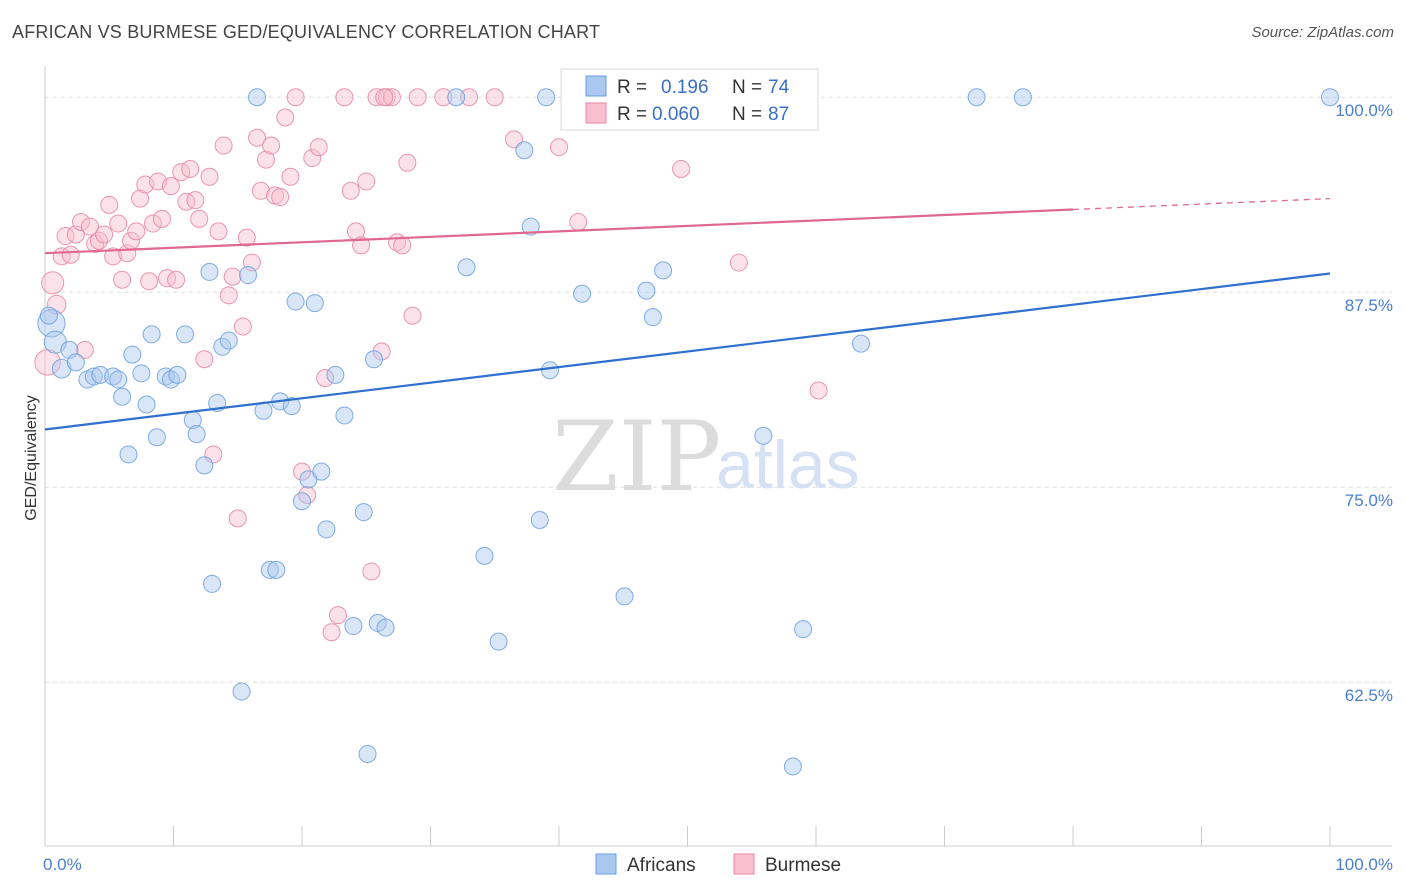  What do you see at coordinates (1322, 32) in the screenshot?
I see `source-label: Source: ZipAtlas.com` at bounding box center [1322, 32].